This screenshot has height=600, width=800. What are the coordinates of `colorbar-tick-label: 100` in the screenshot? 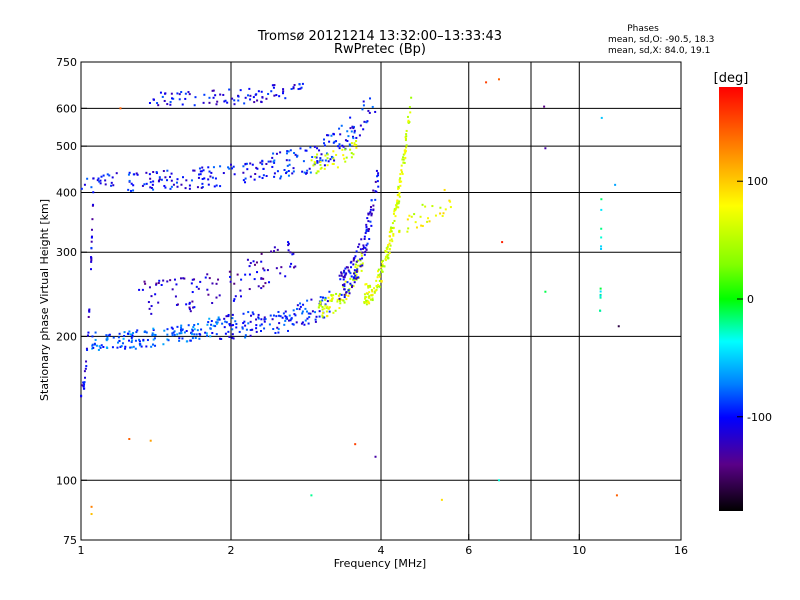 It's located at (757, 181).